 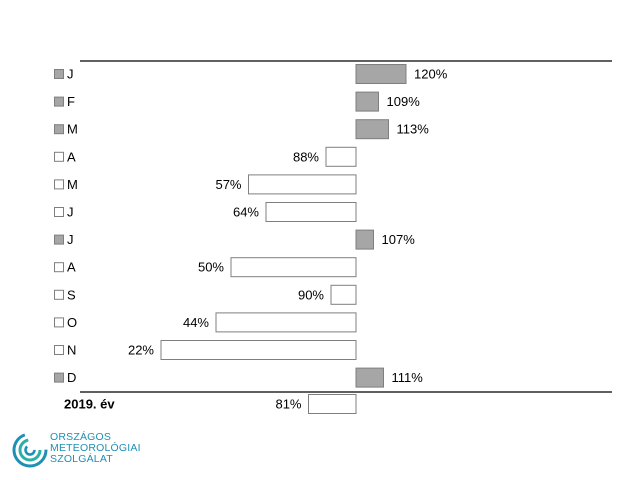 I want to click on value-label: 111%, so click(x=408, y=377).